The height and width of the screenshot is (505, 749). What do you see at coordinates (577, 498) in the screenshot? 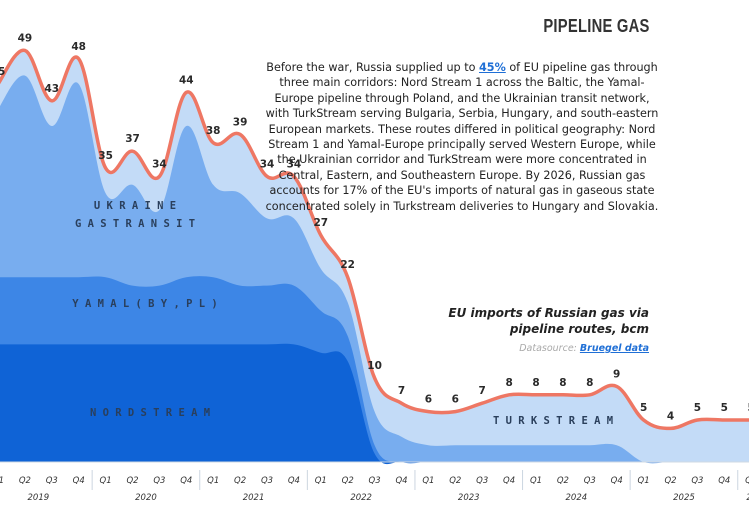
I see `year-label: 2024` at bounding box center [577, 498].